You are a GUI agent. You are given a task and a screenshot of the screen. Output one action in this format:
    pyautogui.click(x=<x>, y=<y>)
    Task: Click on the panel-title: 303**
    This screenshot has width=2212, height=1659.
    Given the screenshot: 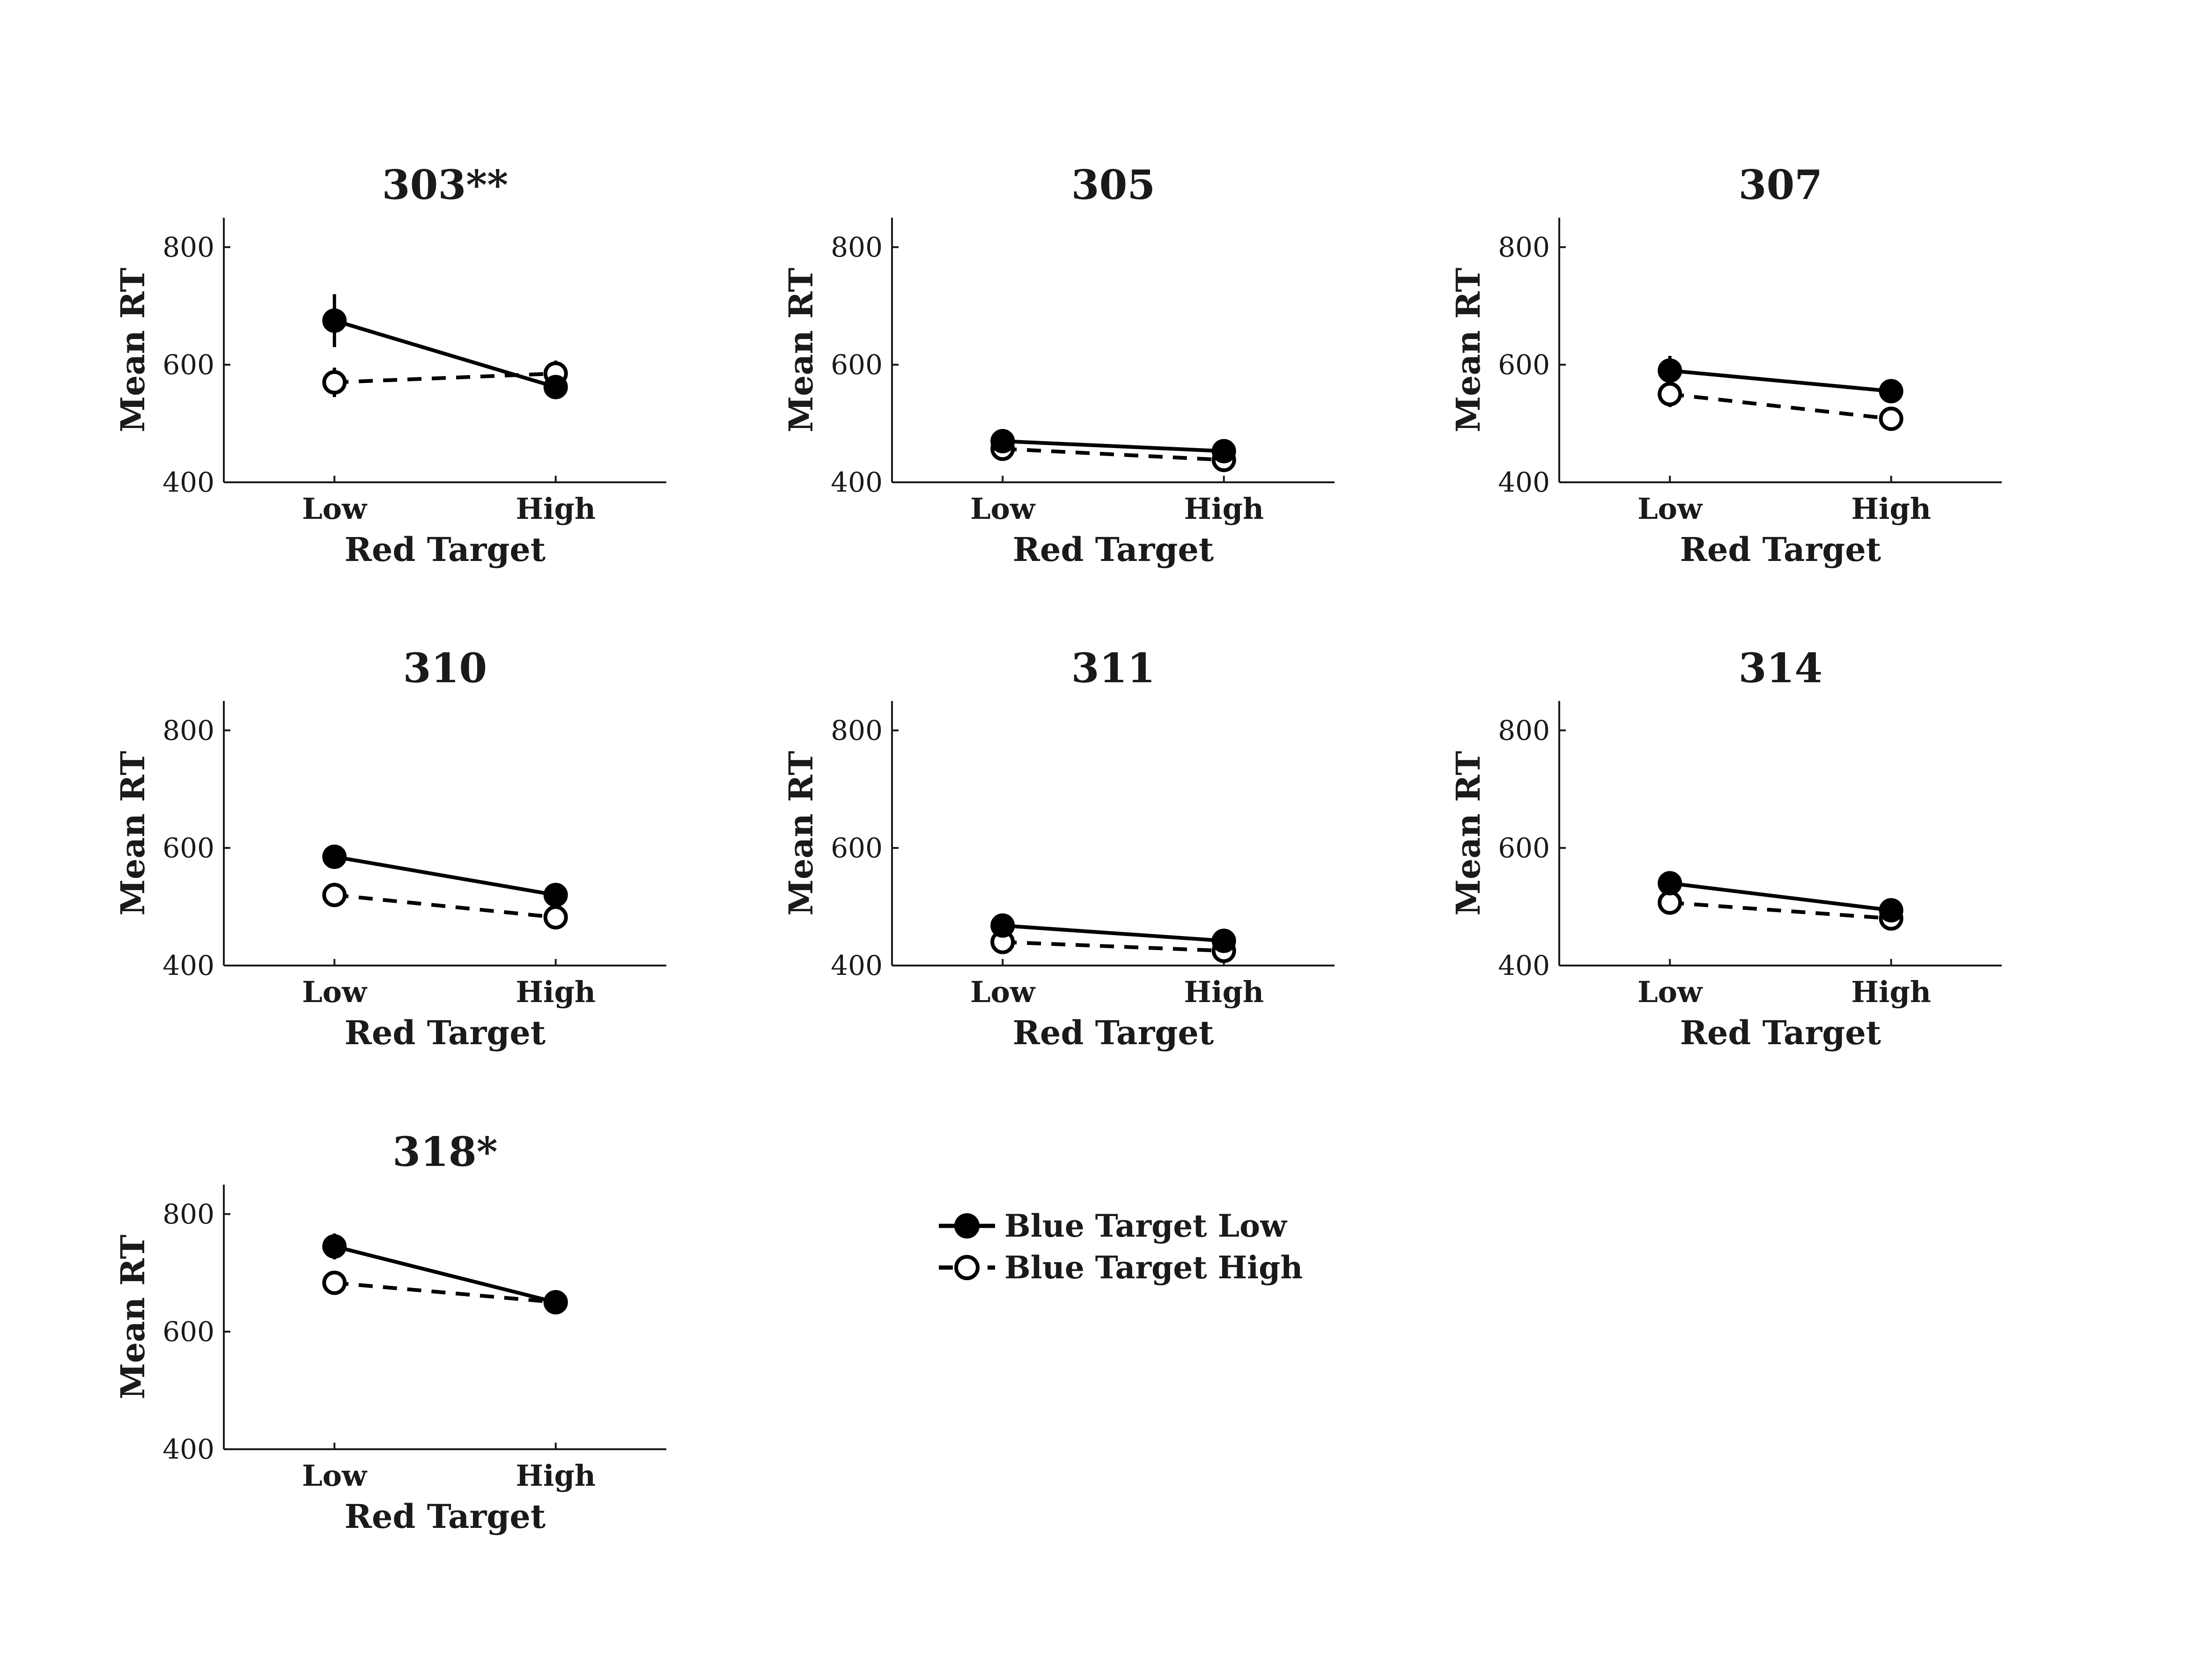 What is the action you would take?
    pyautogui.click(x=445, y=186)
    